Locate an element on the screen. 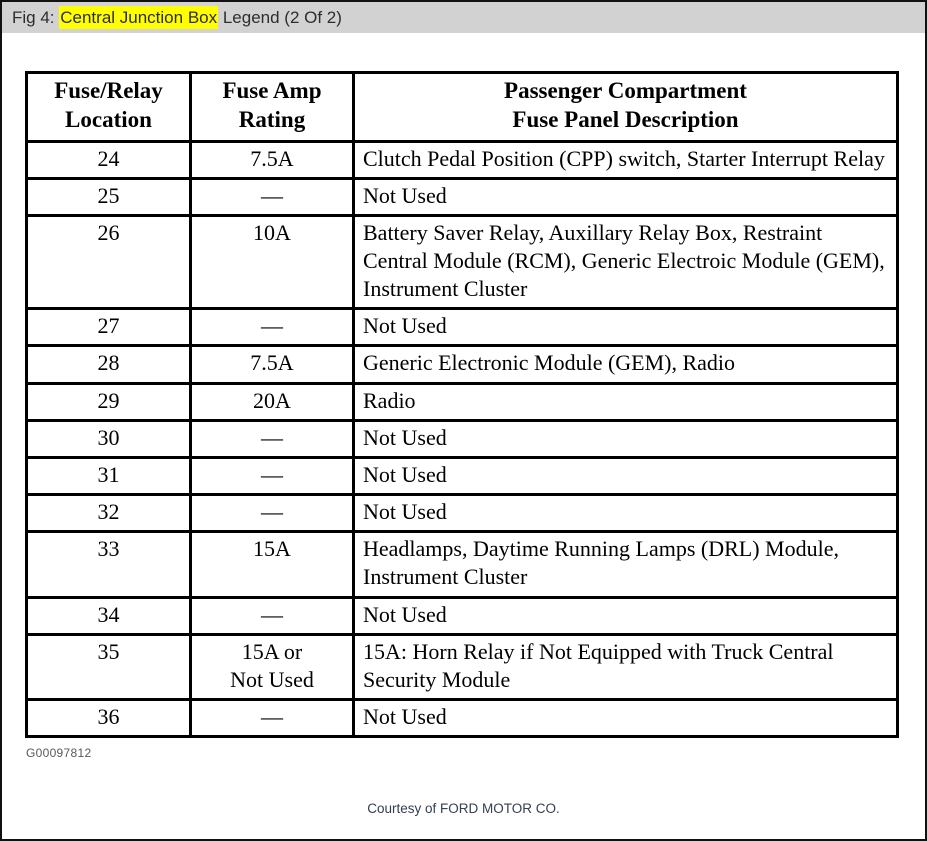 Image resolution: width=927 pixels, height=841 pixels. table-row: 27 — Not Used is located at coordinates (462, 327).